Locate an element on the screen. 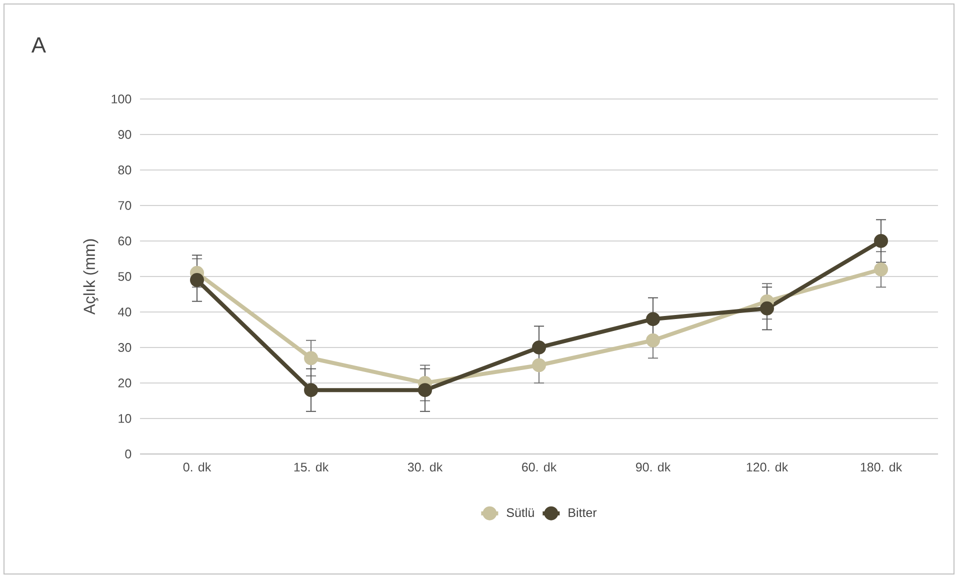 The image size is (958, 578). x-tick-label: 90. dk is located at coordinates (653, 467).